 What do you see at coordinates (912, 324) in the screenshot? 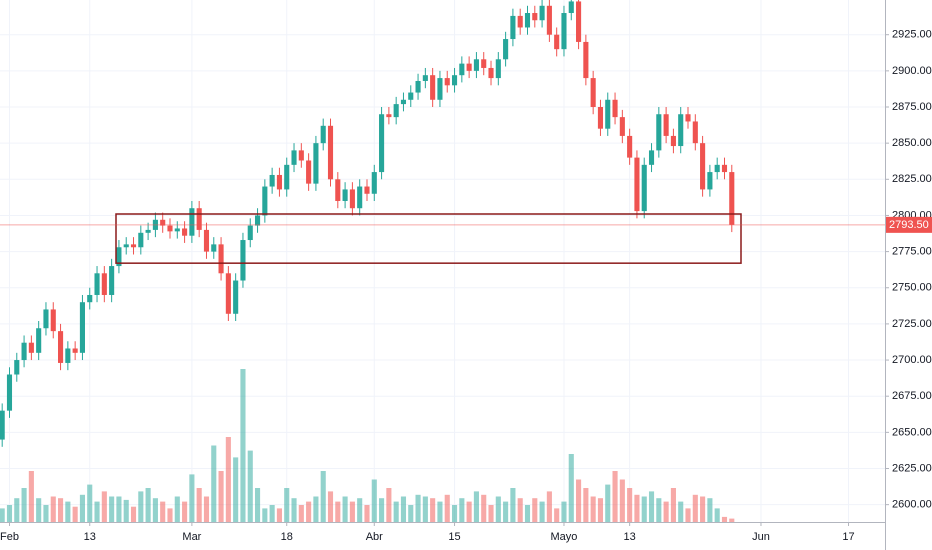
I see `y-tick-label: 2725.00` at bounding box center [912, 324].